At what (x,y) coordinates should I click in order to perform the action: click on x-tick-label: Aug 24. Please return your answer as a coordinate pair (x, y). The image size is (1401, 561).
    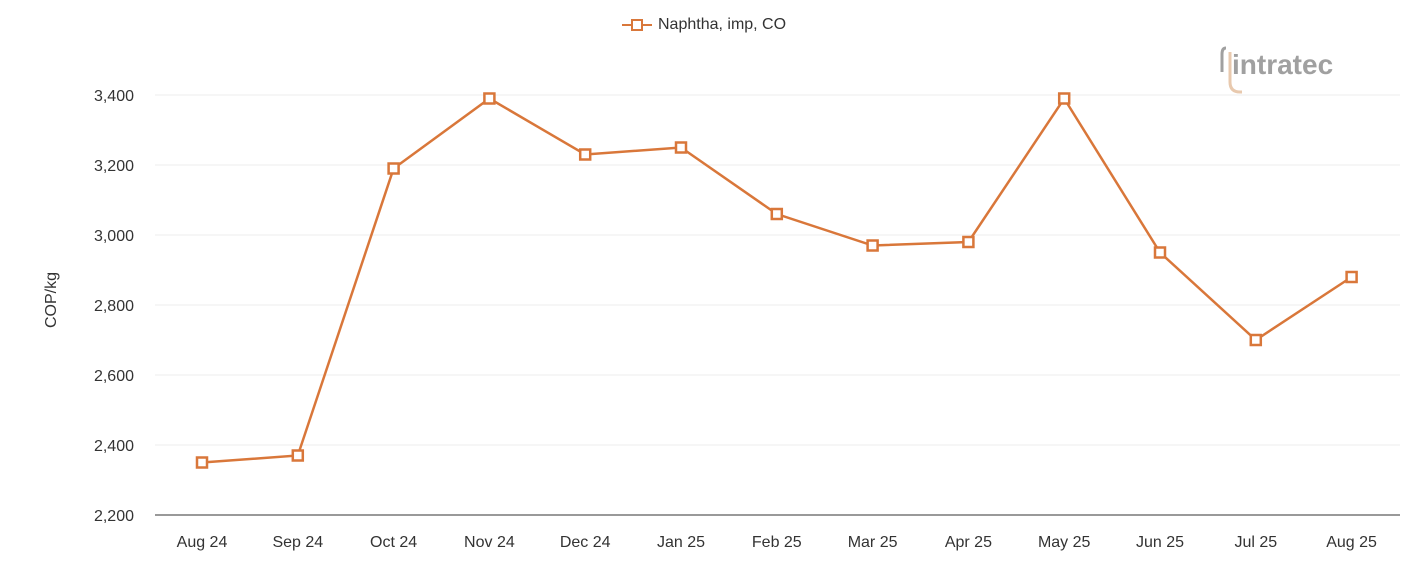
    Looking at the image, I should click on (202, 542).